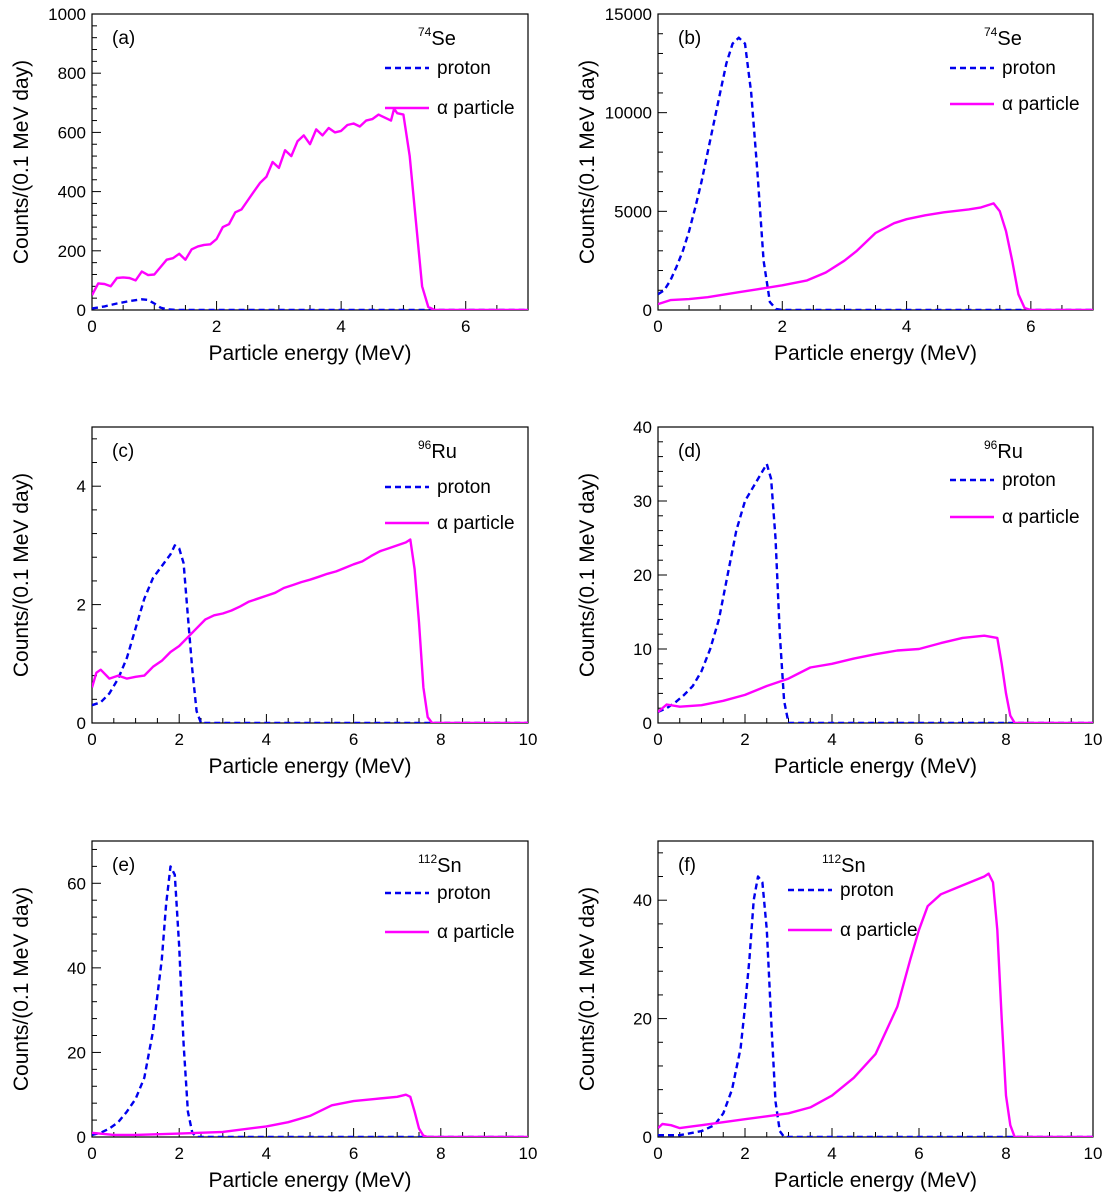 Image resolution: width=1112 pixels, height=1193 pixels. Describe the element at coordinates (123, 38) in the screenshot. I see `panel-label: (a)` at that location.